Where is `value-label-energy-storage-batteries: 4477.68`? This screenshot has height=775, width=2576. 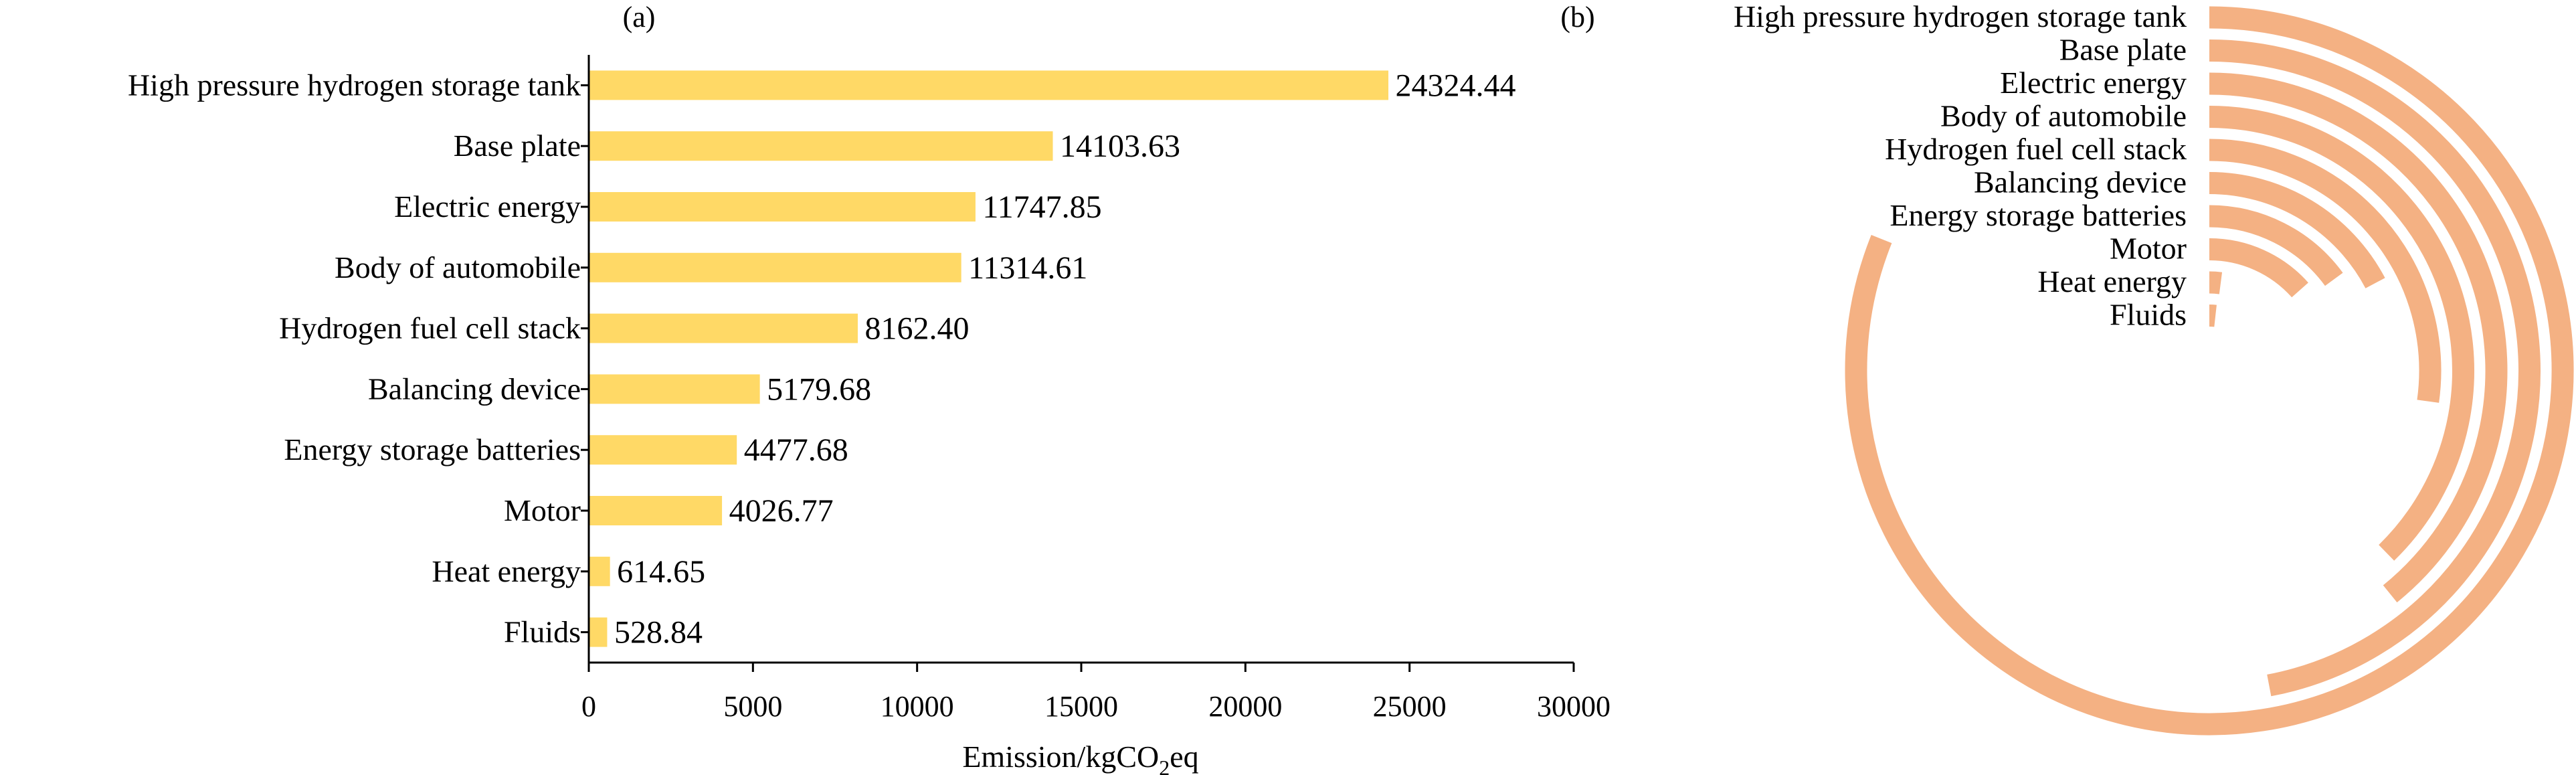
value-label-energy-storage-batteries: 4477.68 is located at coordinates (796, 450).